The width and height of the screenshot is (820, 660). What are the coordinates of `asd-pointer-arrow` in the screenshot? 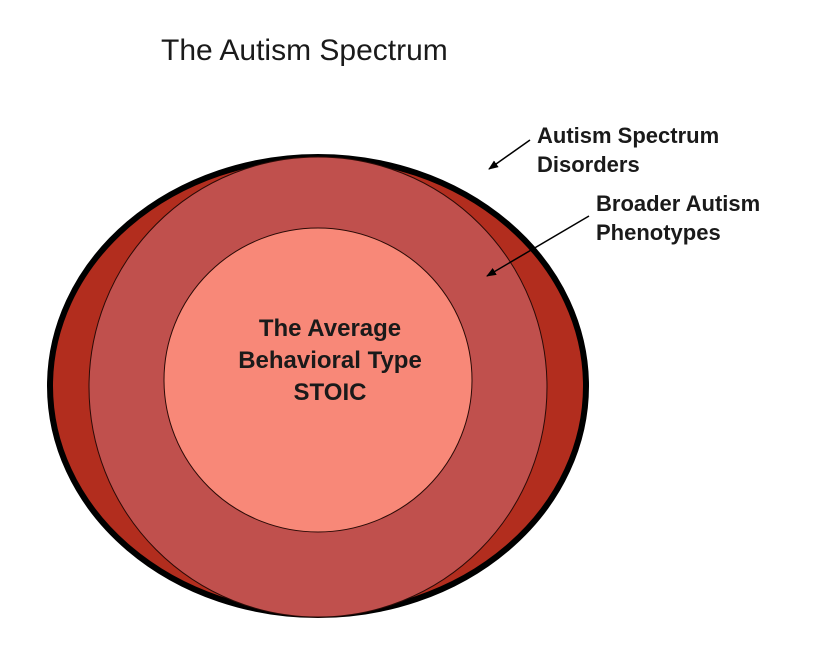 It's located at (509, 154).